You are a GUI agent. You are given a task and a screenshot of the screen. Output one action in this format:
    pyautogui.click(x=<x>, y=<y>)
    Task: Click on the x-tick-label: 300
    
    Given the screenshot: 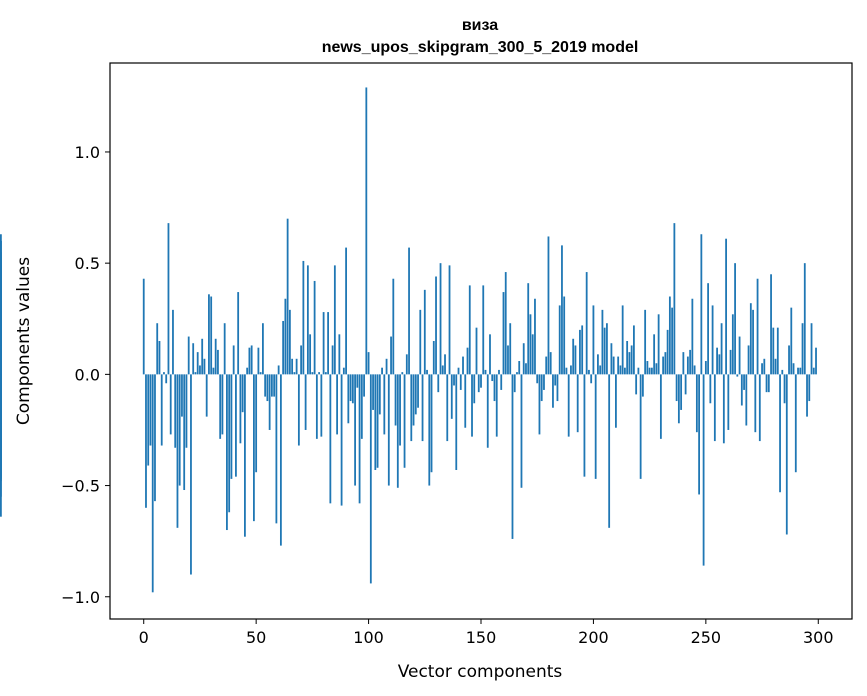 What is the action you would take?
    pyautogui.click(x=818, y=637)
    